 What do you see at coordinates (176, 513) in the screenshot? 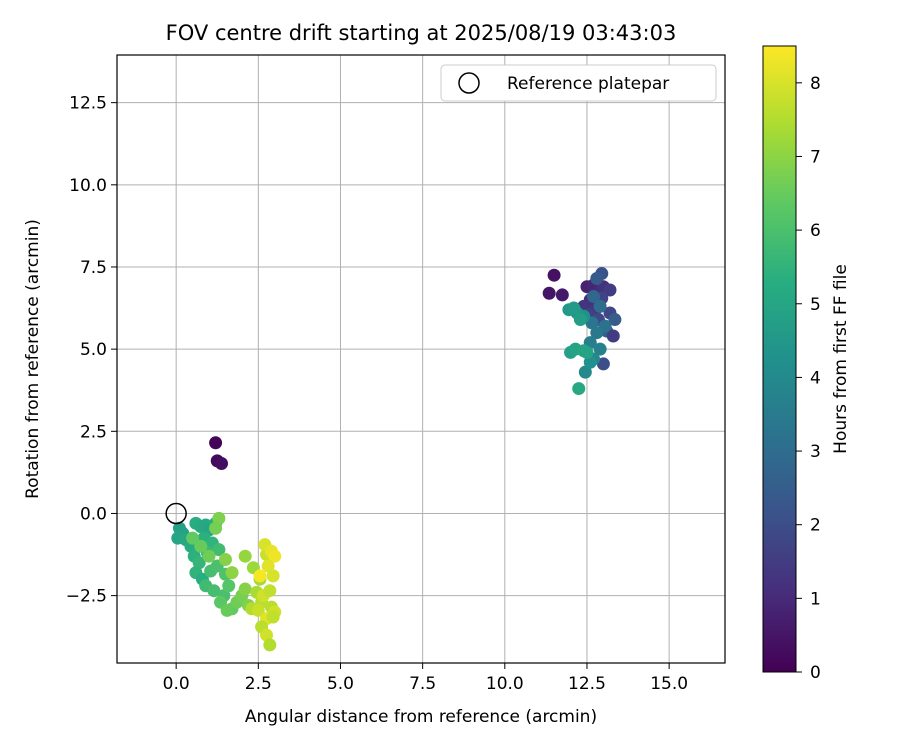
I see `reference-point-marker` at bounding box center [176, 513].